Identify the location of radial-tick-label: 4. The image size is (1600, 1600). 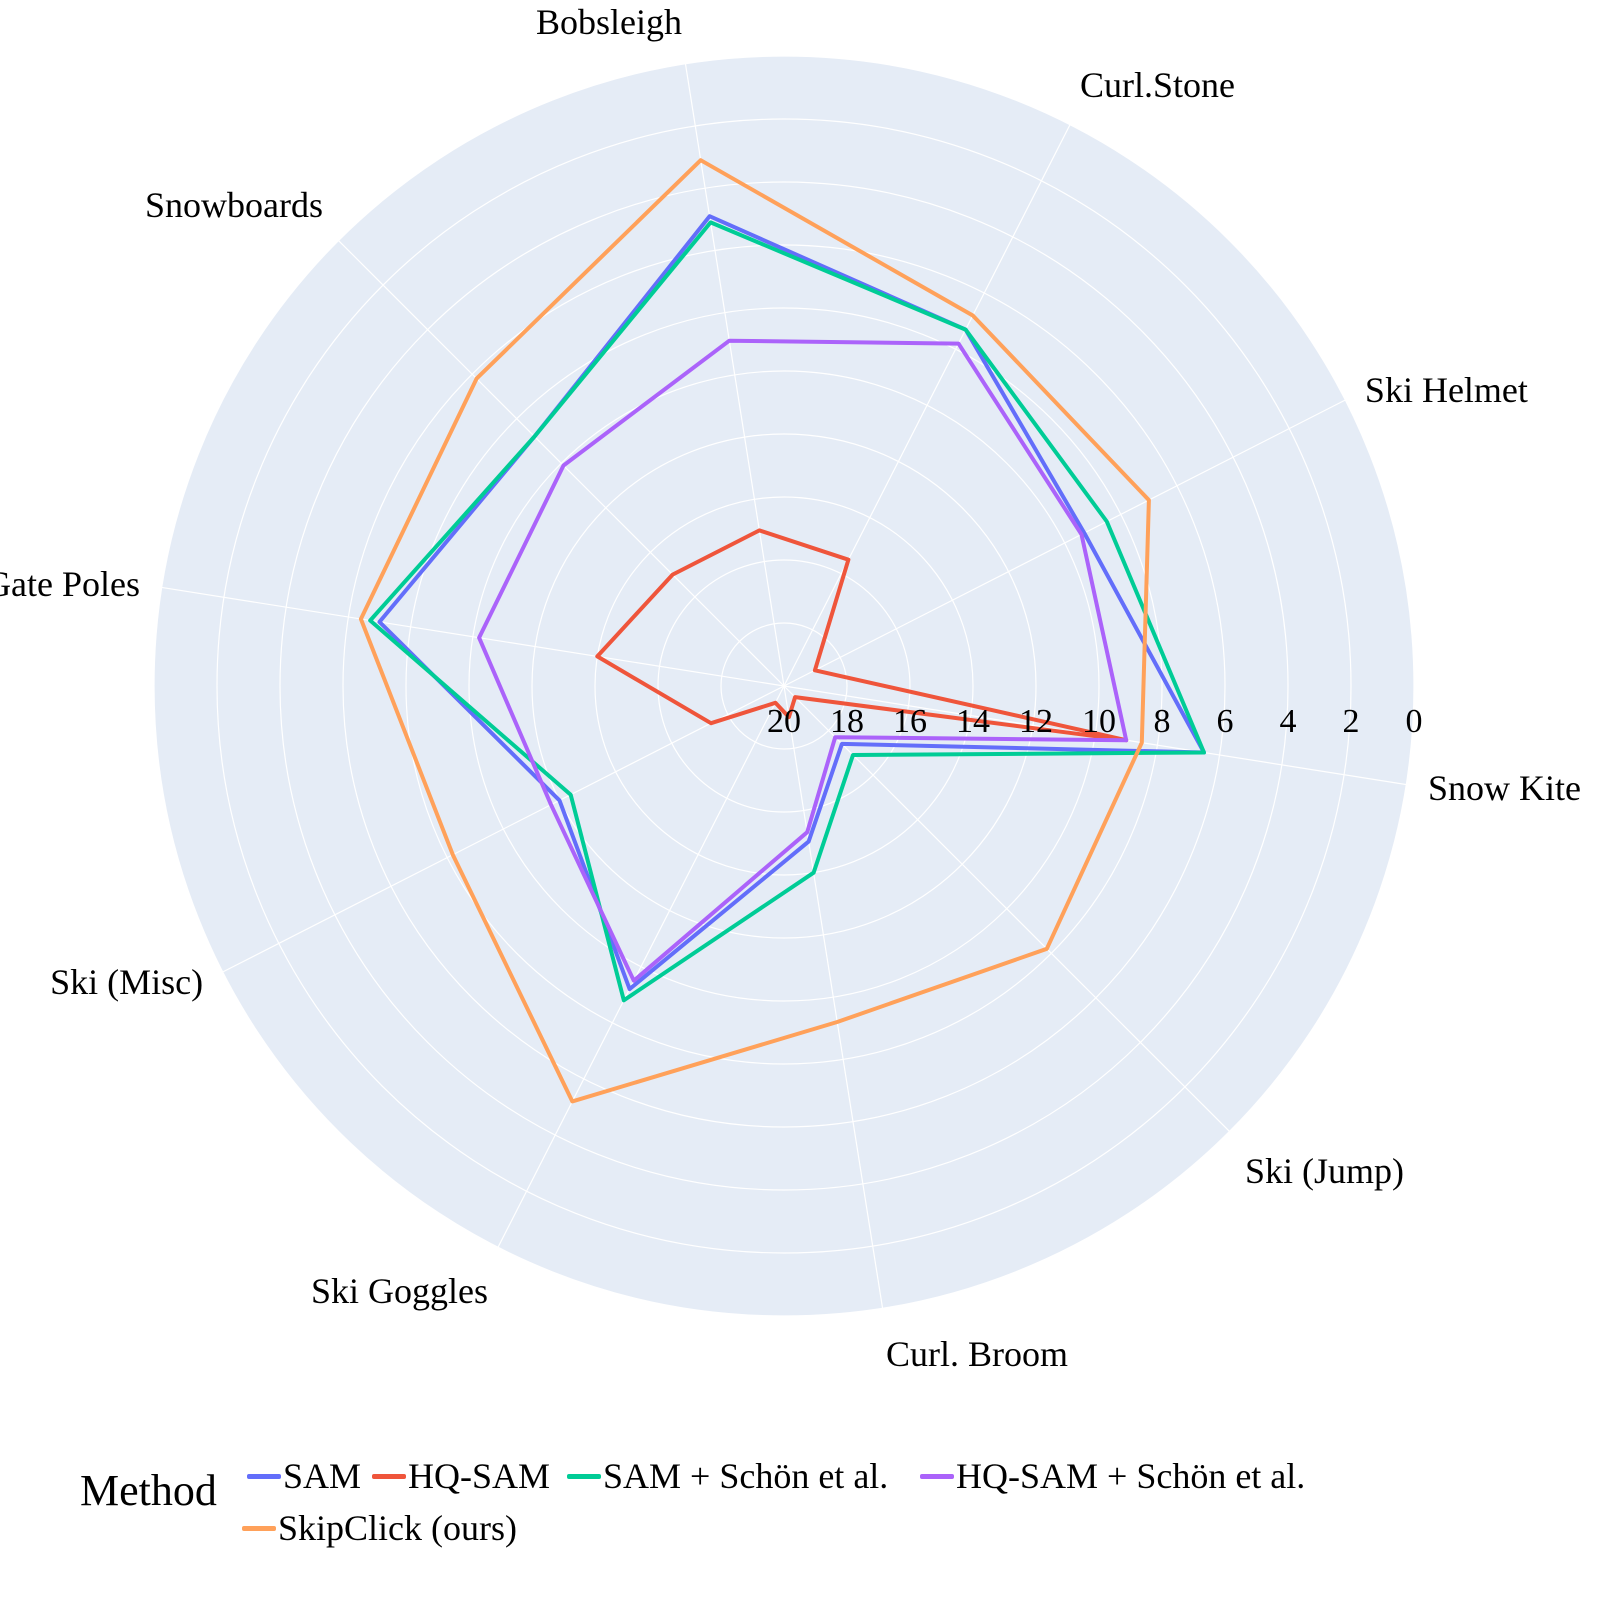
(1288, 721).